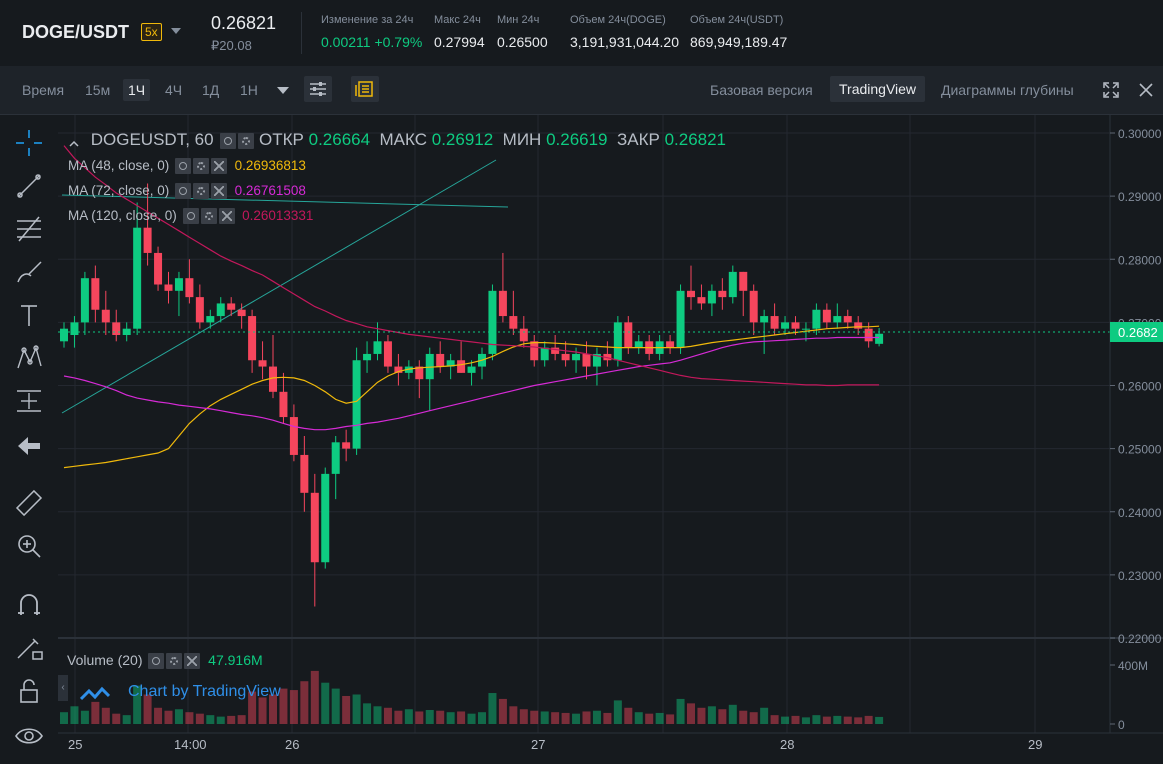  Describe the element at coordinates (29, 605) in the screenshot. I see `magnet-icon` at that location.